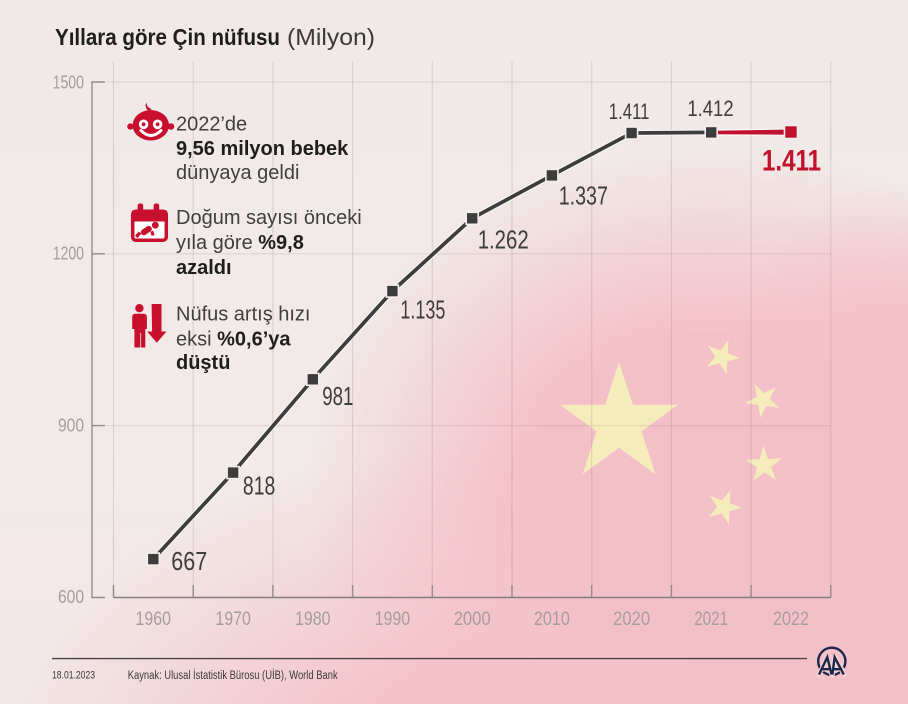 This screenshot has height=704, width=908. What do you see at coordinates (631, 619) in the screenshot?
I see `svg-text: 2020` at bounding box center [631, 619].